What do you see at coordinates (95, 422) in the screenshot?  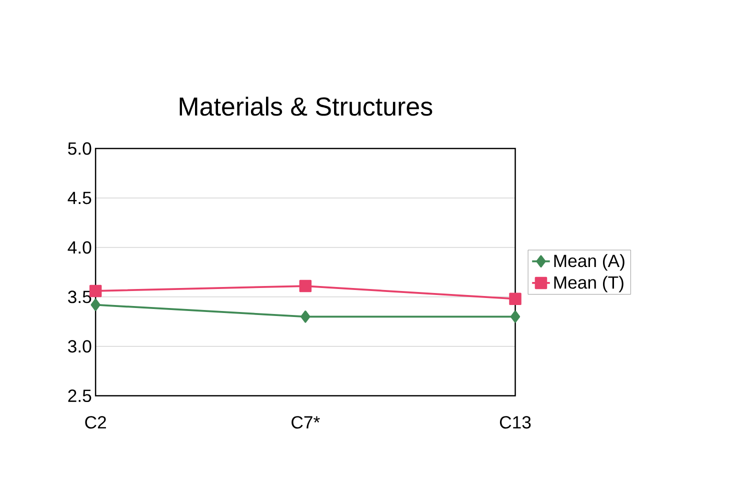 I see `x-tick-label: C2` at bounding box center [95, 422].